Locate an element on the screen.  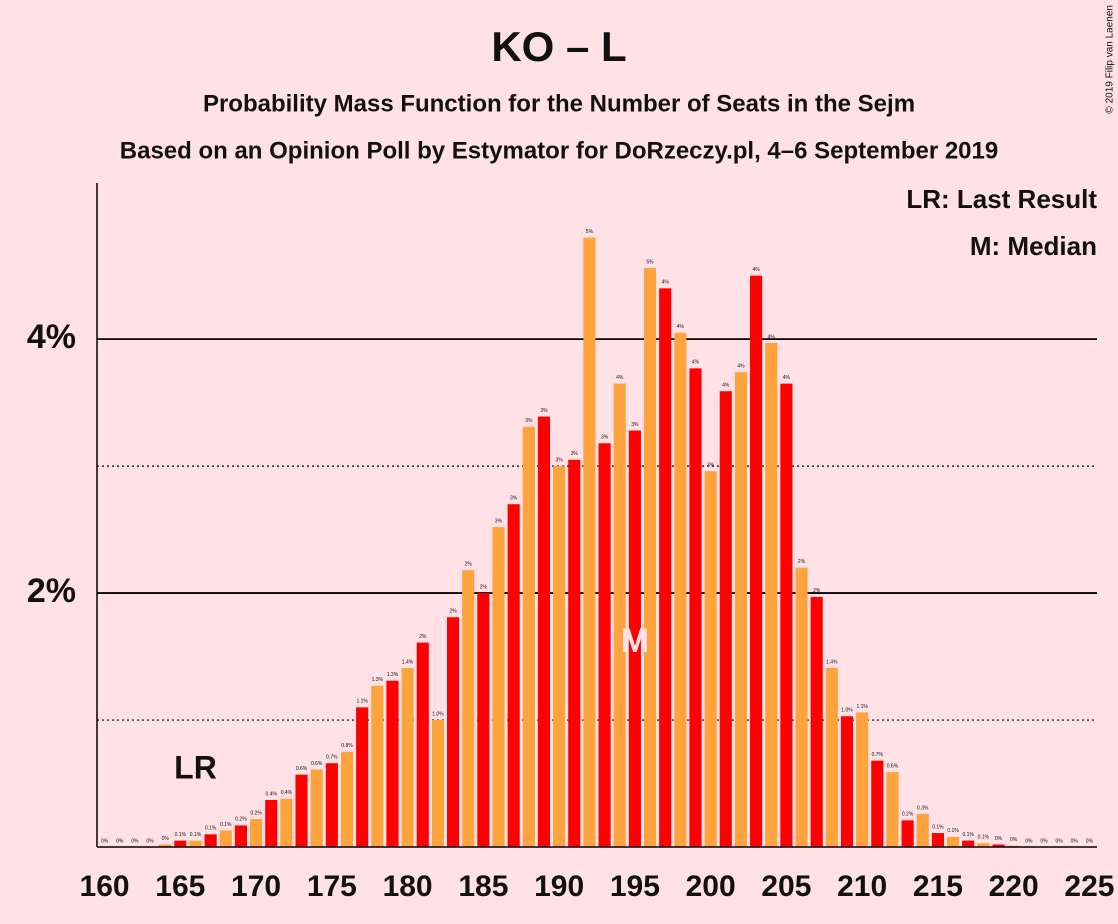
x-tick-label: 165 is located at coordinates (180, 886).